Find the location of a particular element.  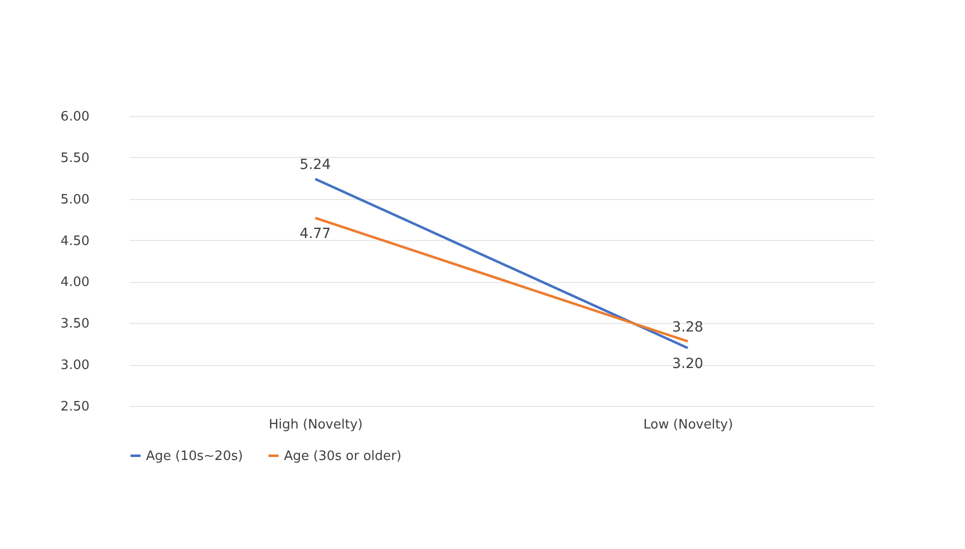

data-label: 5.24 is located at coordinates (315, 164).